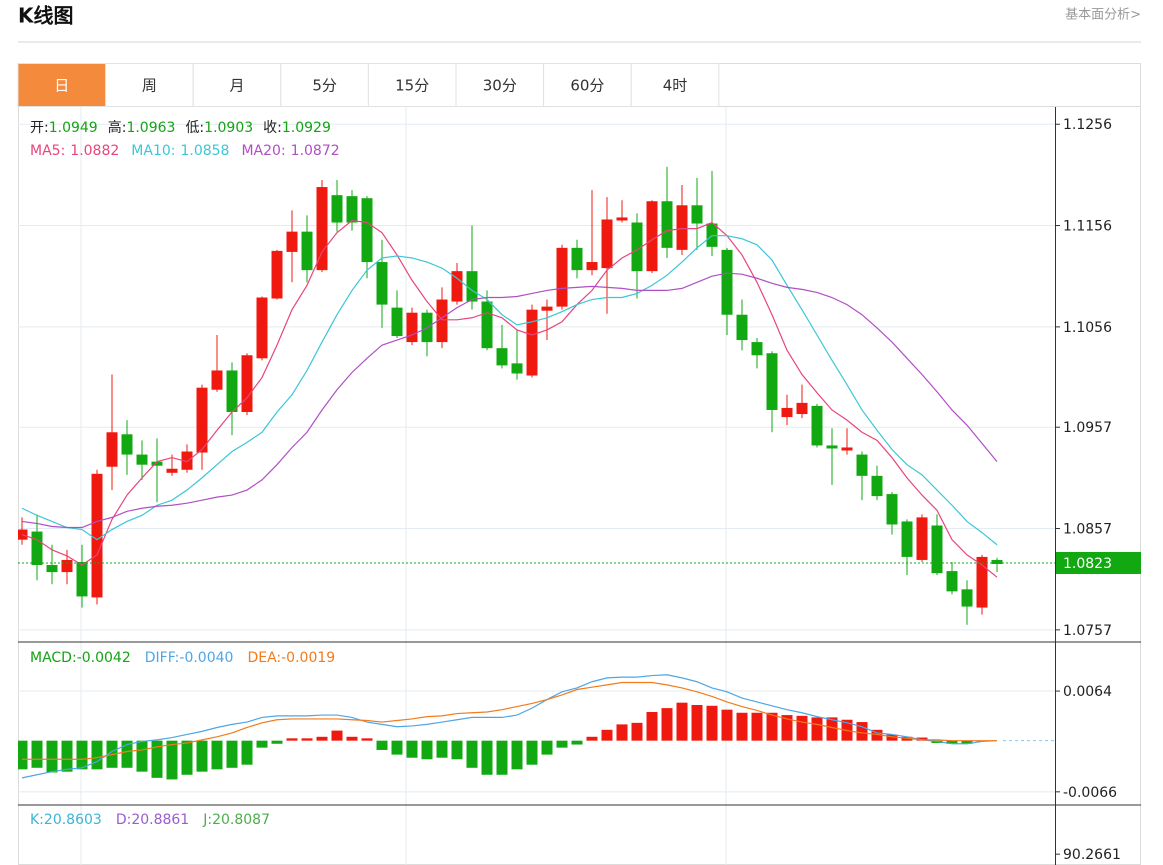 The image size is (1163, 865). Describe the element at coordinates (228, 128) in the screenshot. I see `readout-value: 1.0903` at that location.